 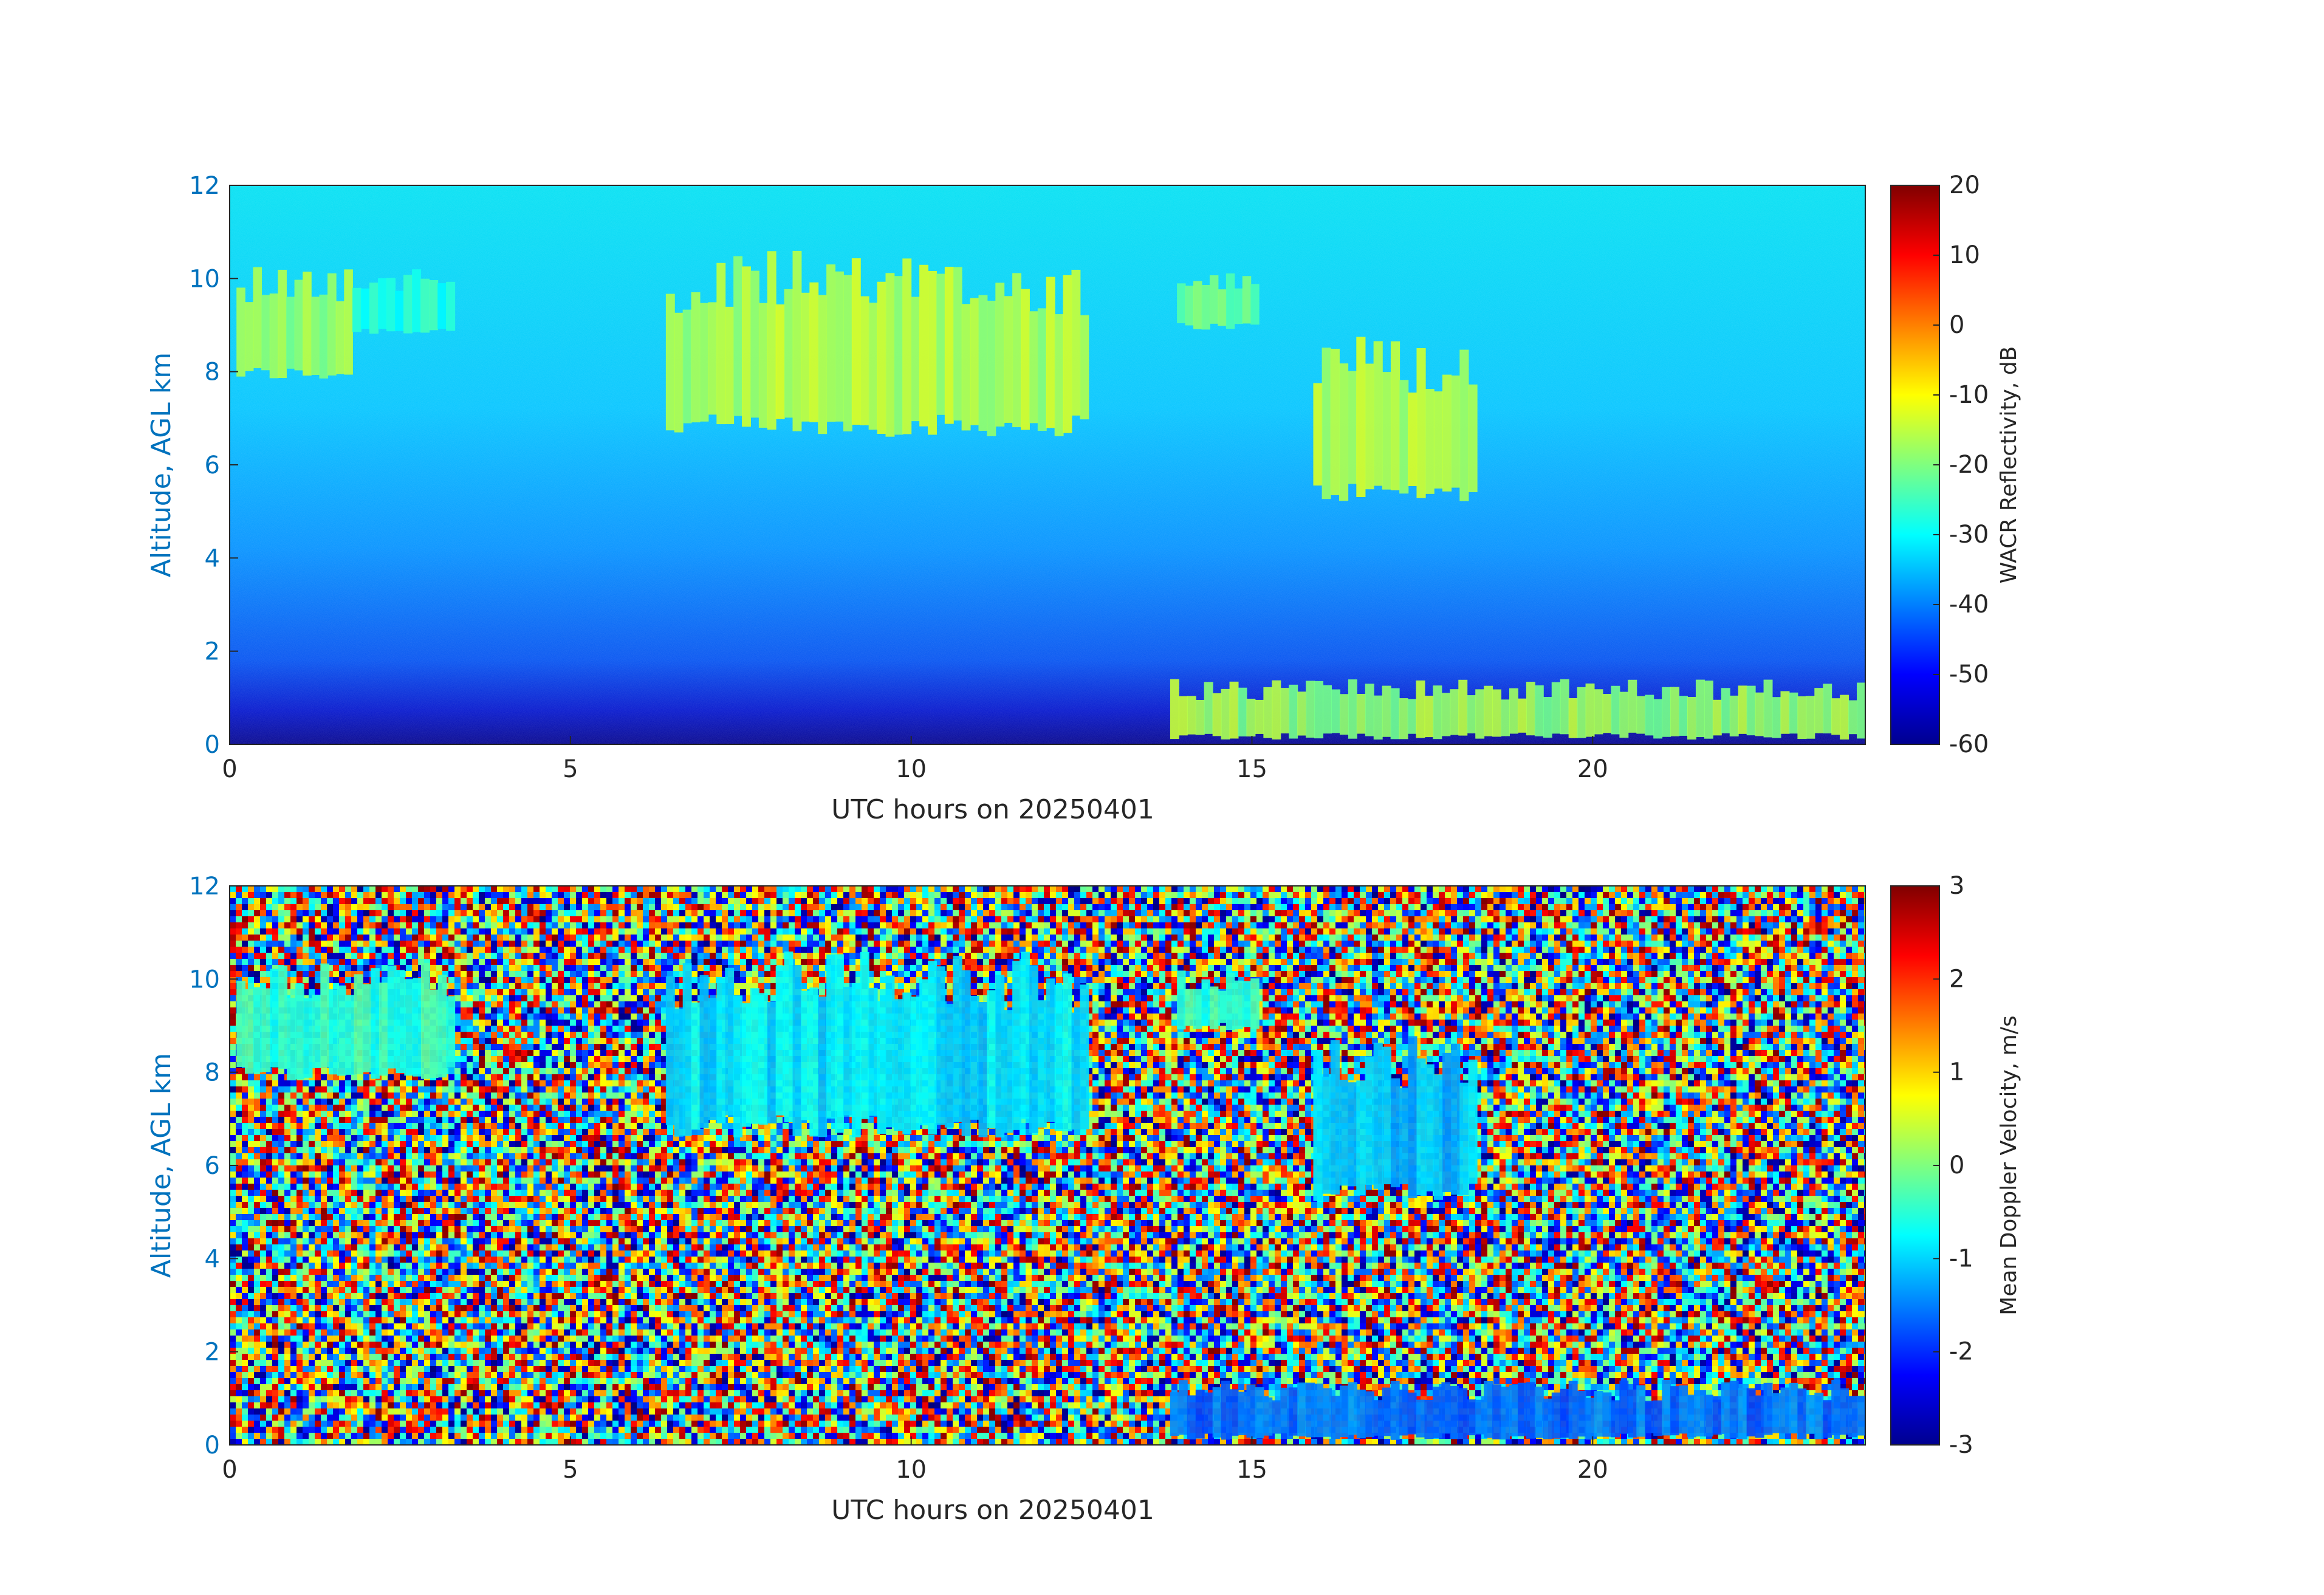 What do you see at coordinates (1961, 1352) in the screenshot?
I see `colorbar-tick-label: -2` at bounding box center [1961, 1352].